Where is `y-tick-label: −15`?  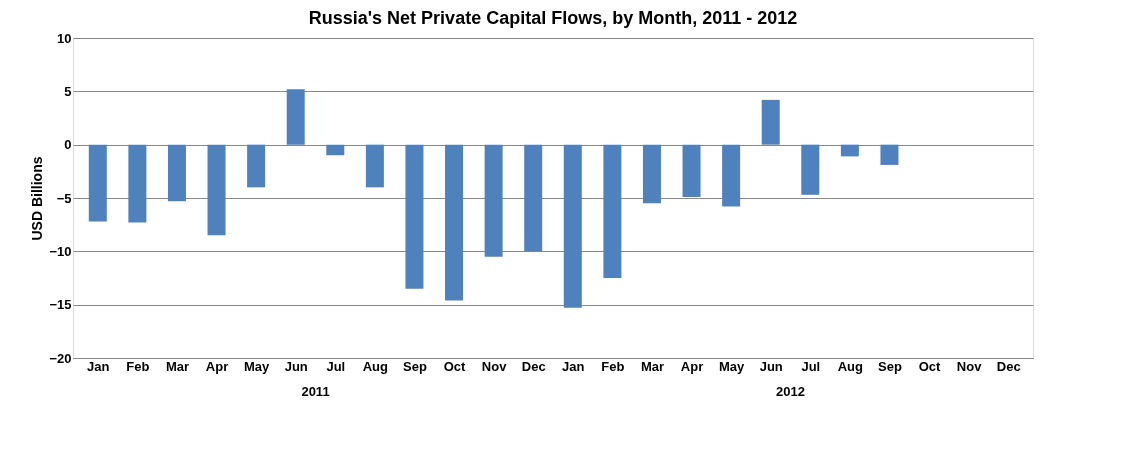
y-tick-label: −15 is located at coordinates (60, 305).